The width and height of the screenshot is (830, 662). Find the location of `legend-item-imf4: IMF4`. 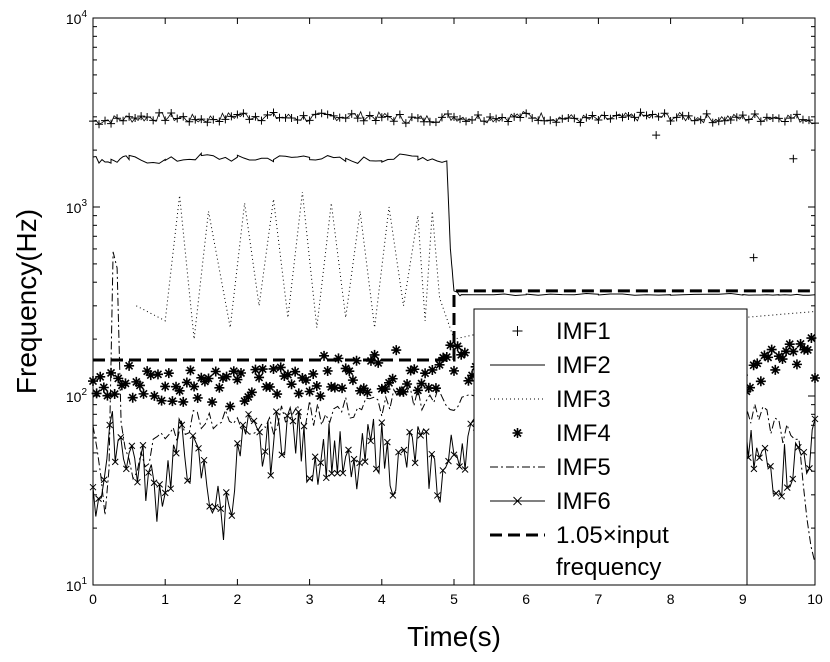

legend-item-imf4: IMF4 is located at coordinates (561, 433).